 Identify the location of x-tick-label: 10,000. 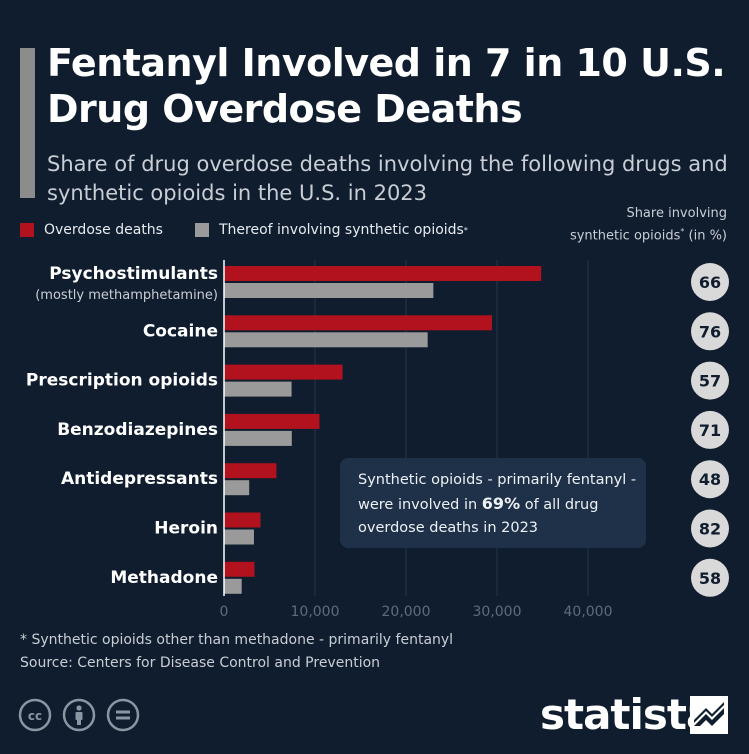
(315, 612).